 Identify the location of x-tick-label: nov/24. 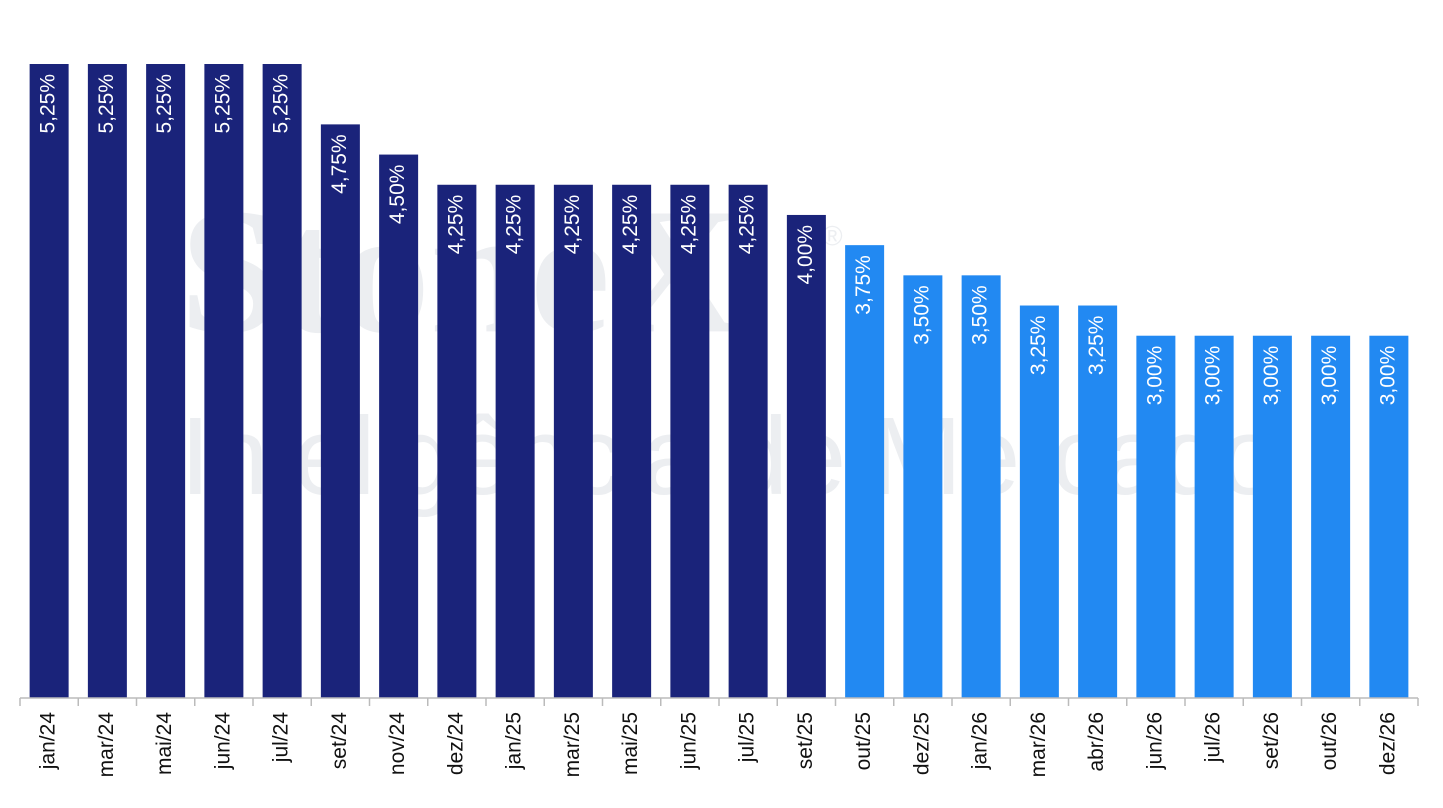
(397, 743).